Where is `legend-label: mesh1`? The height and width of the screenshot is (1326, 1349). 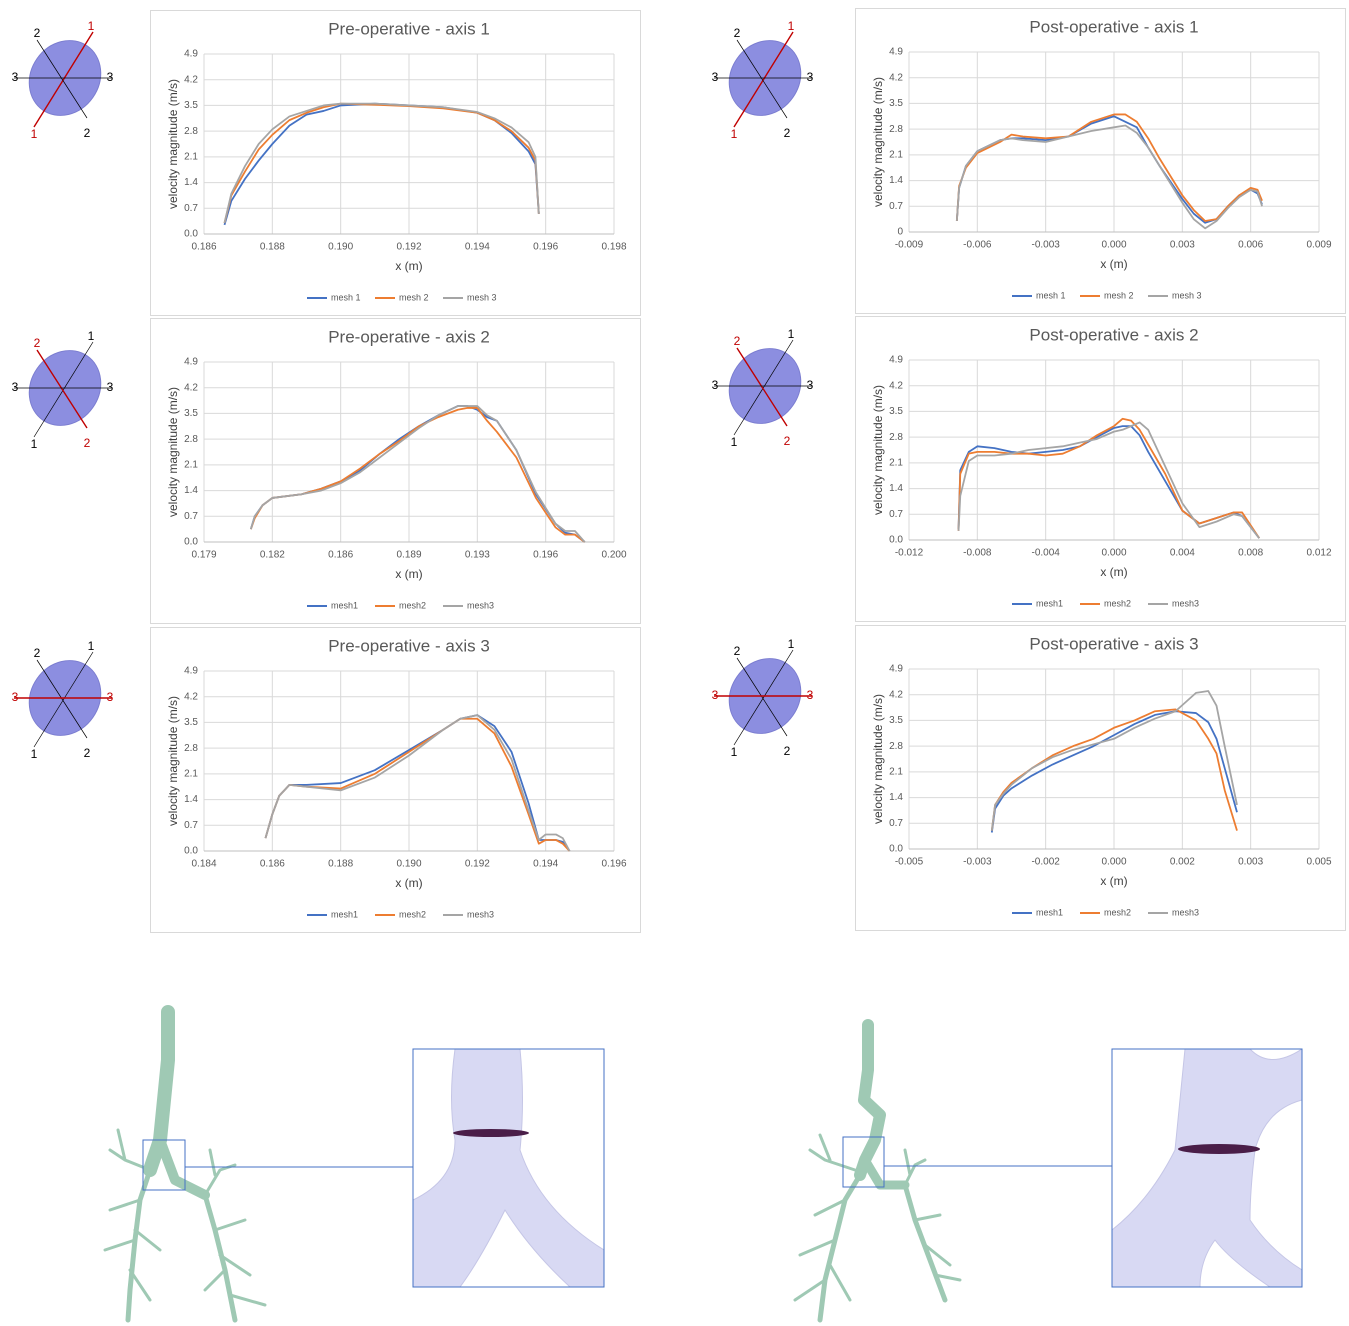
legend-label: mesh1 is located at coordinates (1049, 912).